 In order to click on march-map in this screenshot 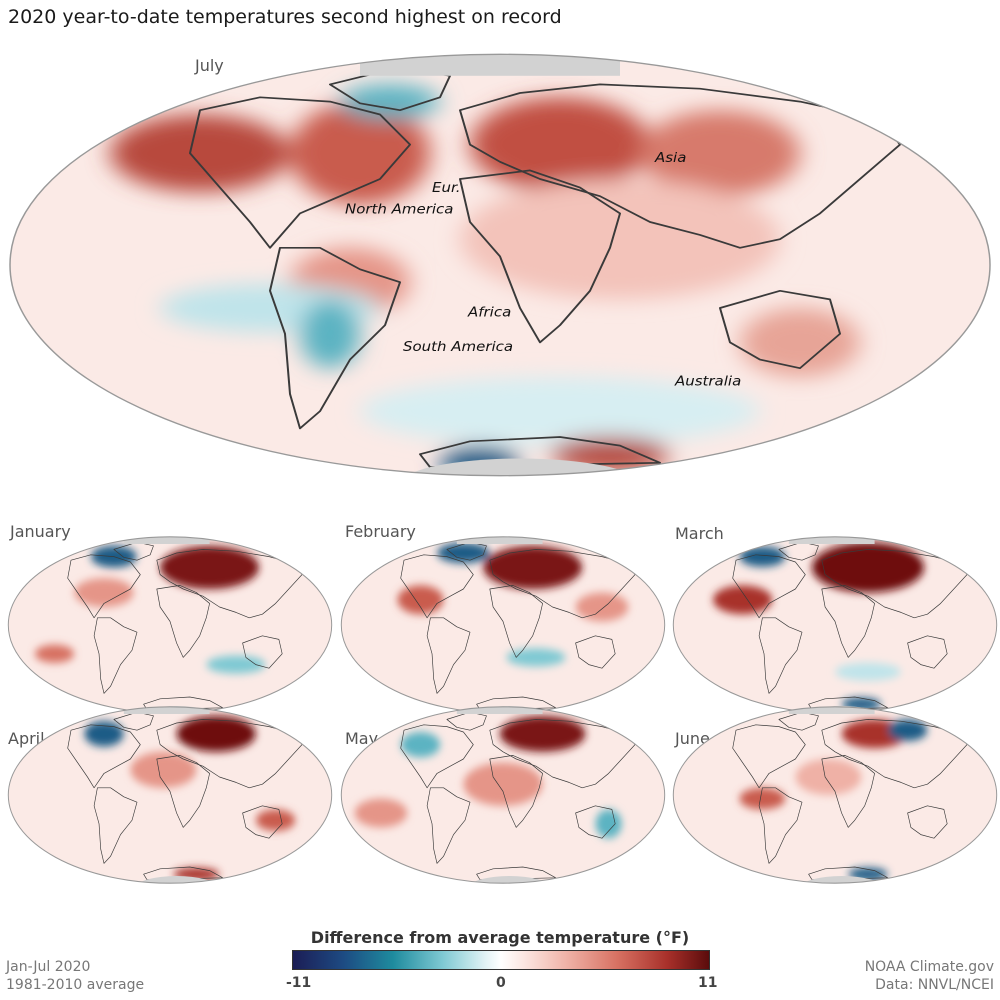, I will do `click(835, 625)`.